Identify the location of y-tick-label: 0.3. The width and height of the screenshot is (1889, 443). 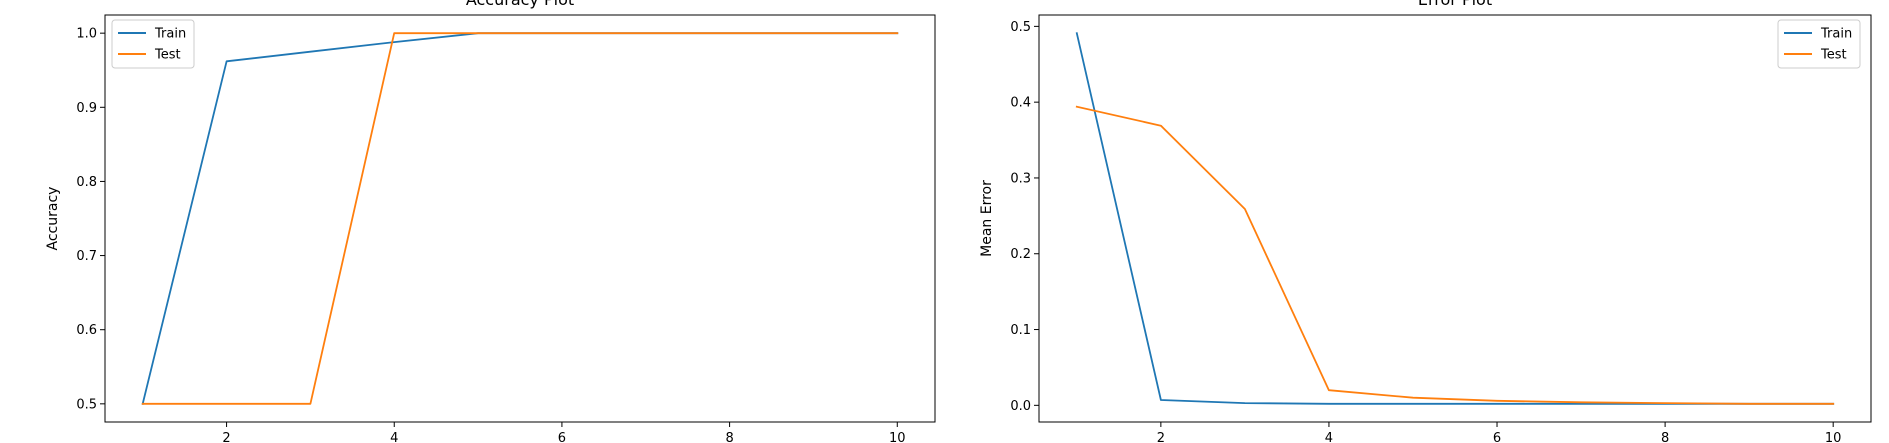
(1020, 178).